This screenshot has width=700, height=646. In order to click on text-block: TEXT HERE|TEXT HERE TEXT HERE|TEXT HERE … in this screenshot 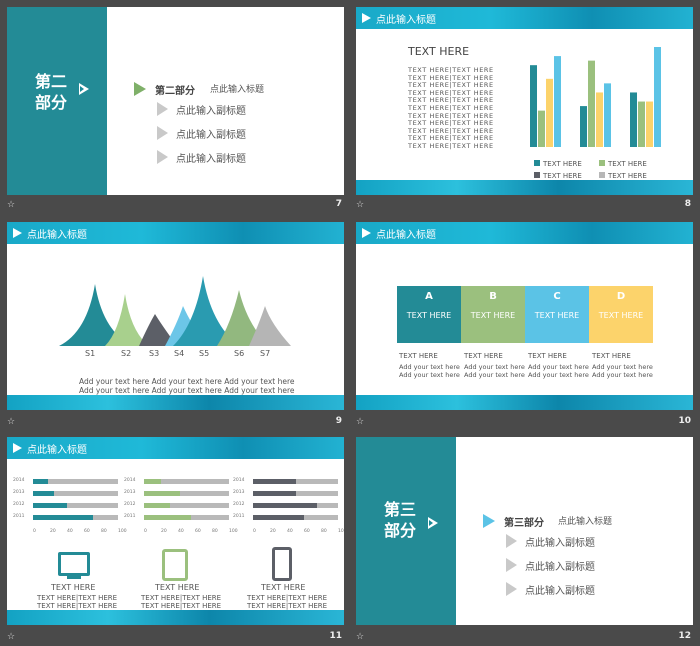, I will do `click(458, 108)`.